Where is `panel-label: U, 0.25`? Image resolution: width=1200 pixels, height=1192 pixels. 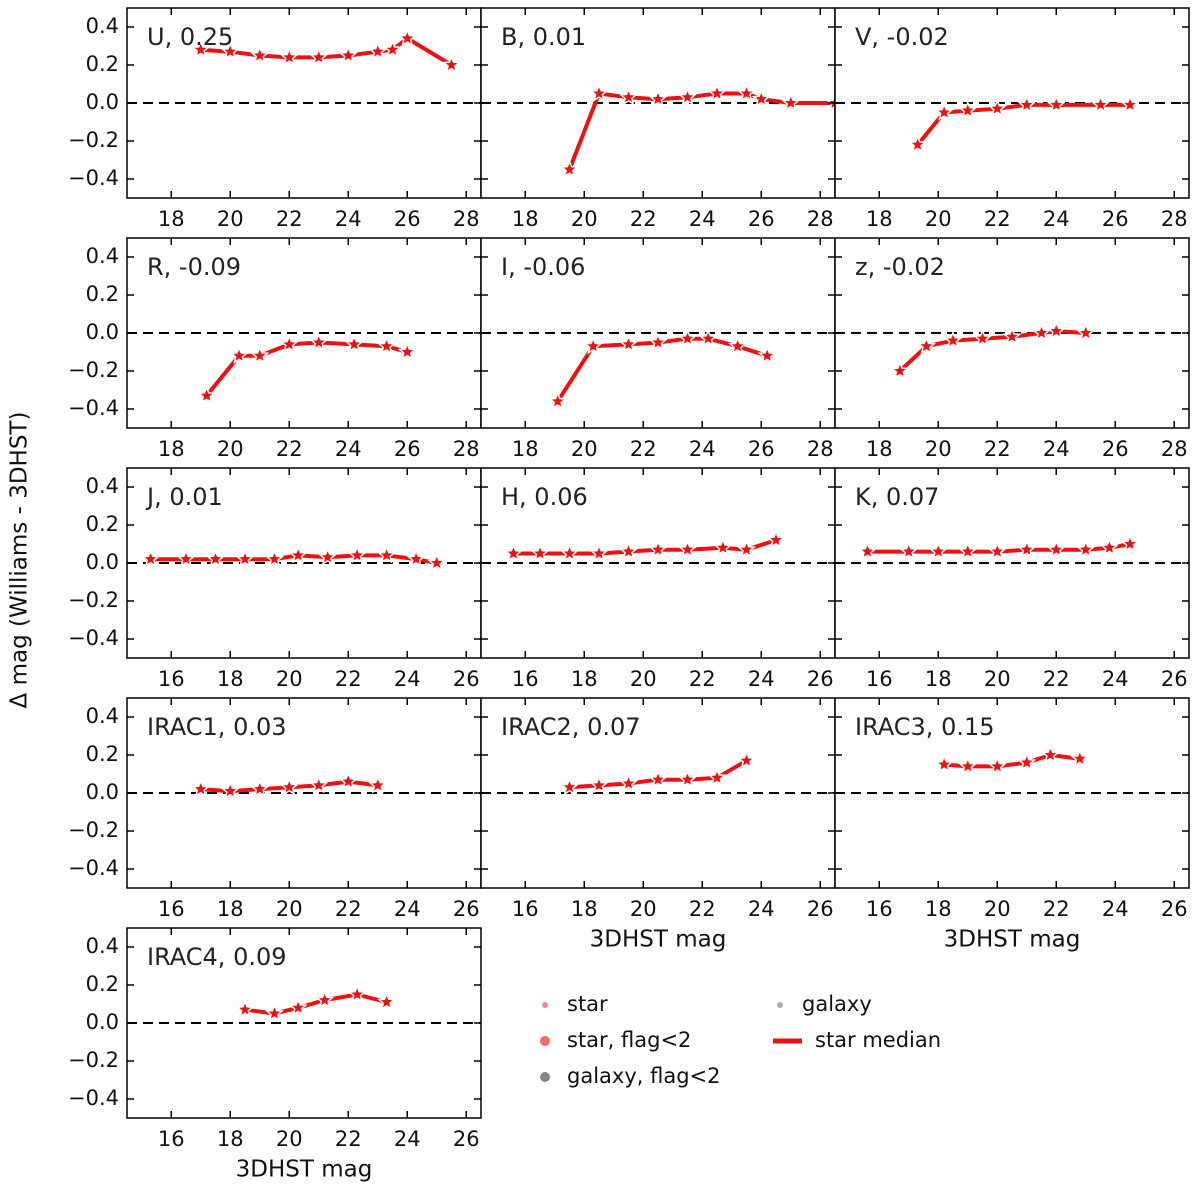 panel-label: U, 0.25 is located at coordinates (190, 37).